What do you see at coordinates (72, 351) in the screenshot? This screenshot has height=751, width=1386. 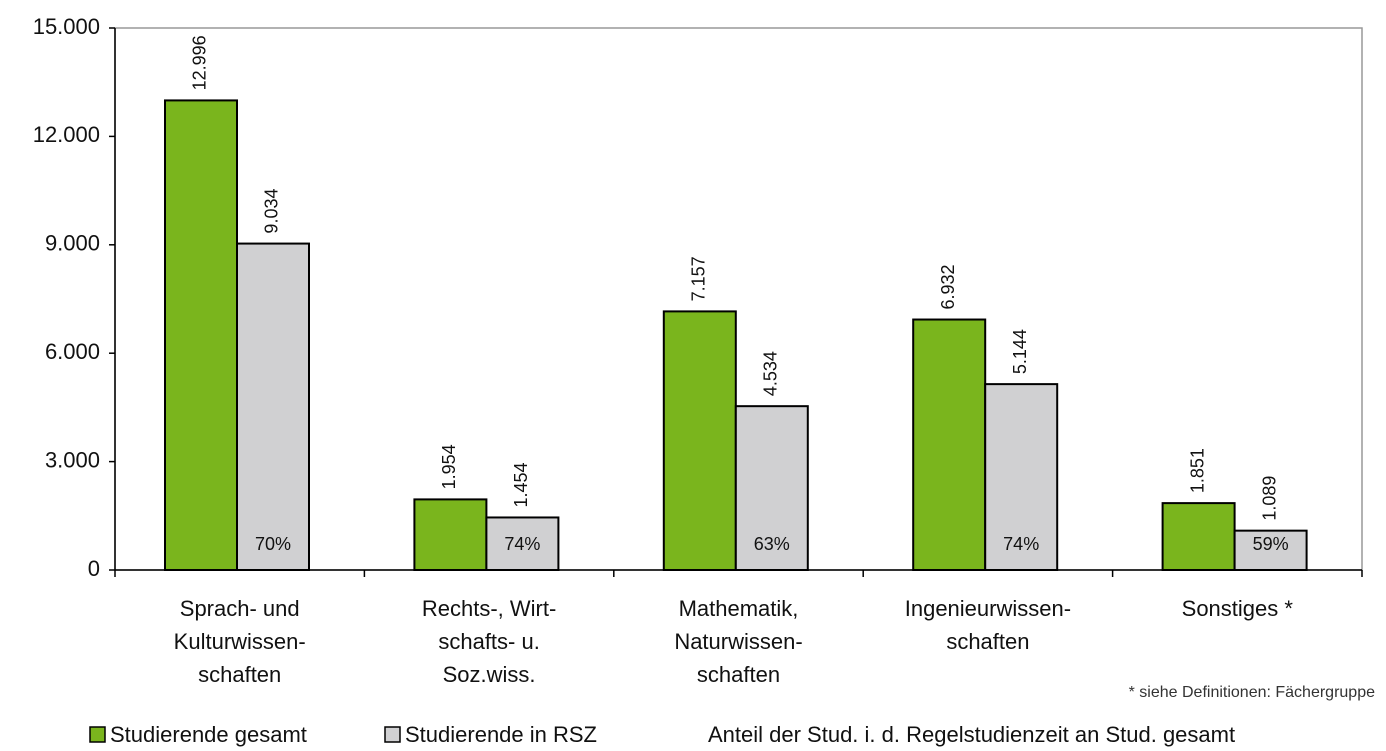 I see `y-tick-label: 6.000` at bounding box center [72, 351].